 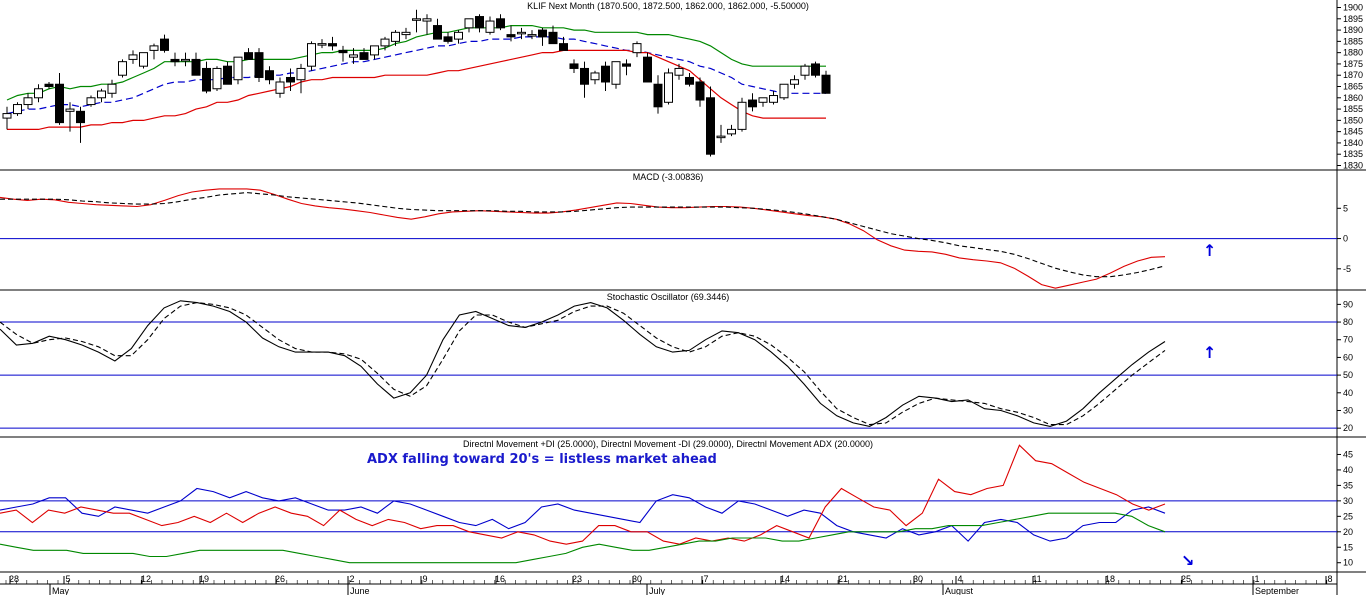 I want to click on y-tick-label: 1875, so click(x=1353, y=64).